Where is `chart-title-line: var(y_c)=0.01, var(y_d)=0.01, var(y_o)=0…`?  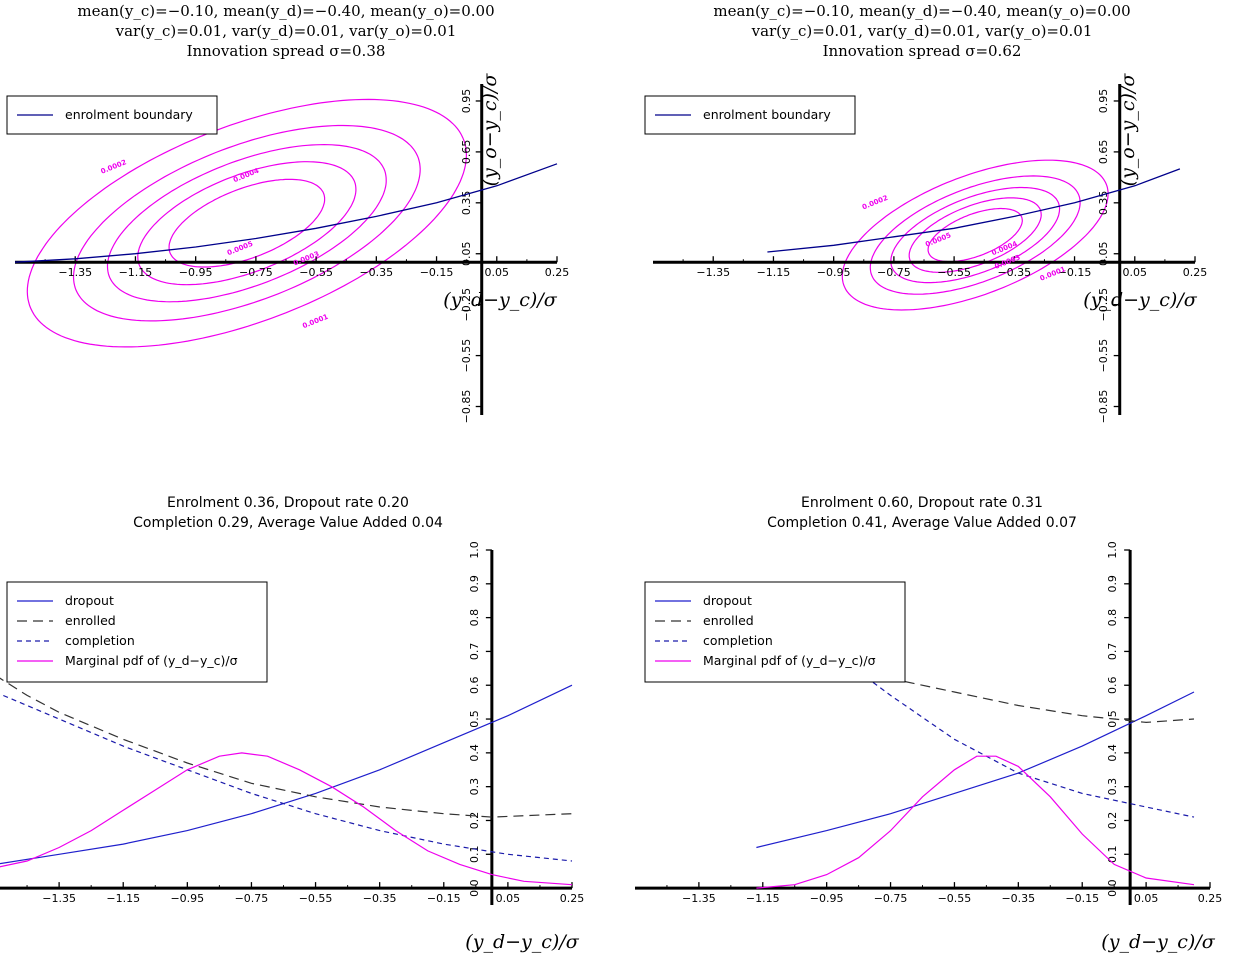 chart-title-line: var(y_c)=0.01, var(y_d)=0.01, var(y_o)=0… is located at coordinates (922, 31).